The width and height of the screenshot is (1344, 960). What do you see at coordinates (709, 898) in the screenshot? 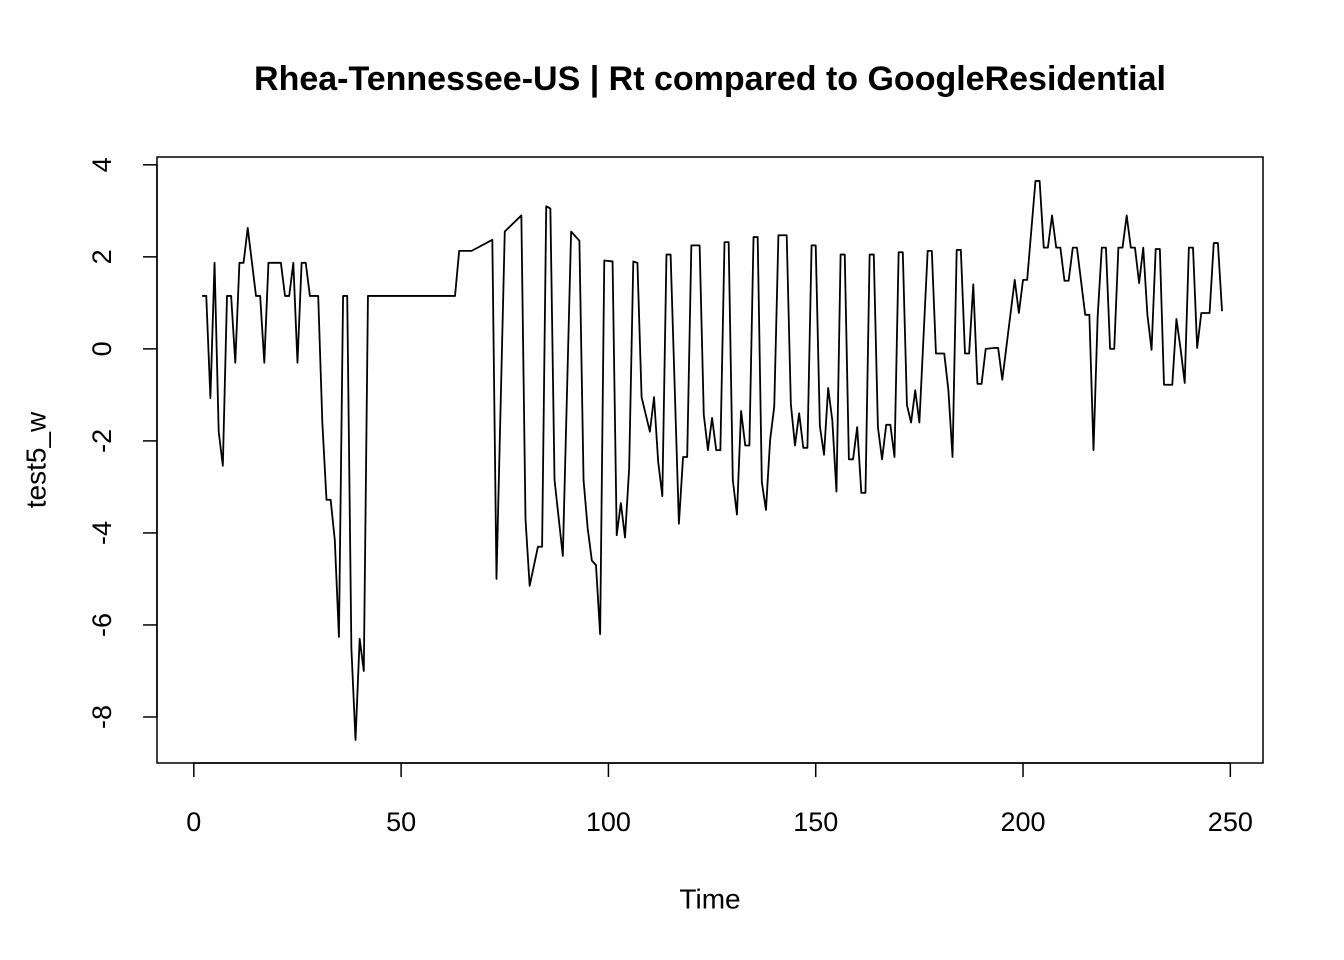
I see `x-axis-label: Time` at bounding box center [709, 898].